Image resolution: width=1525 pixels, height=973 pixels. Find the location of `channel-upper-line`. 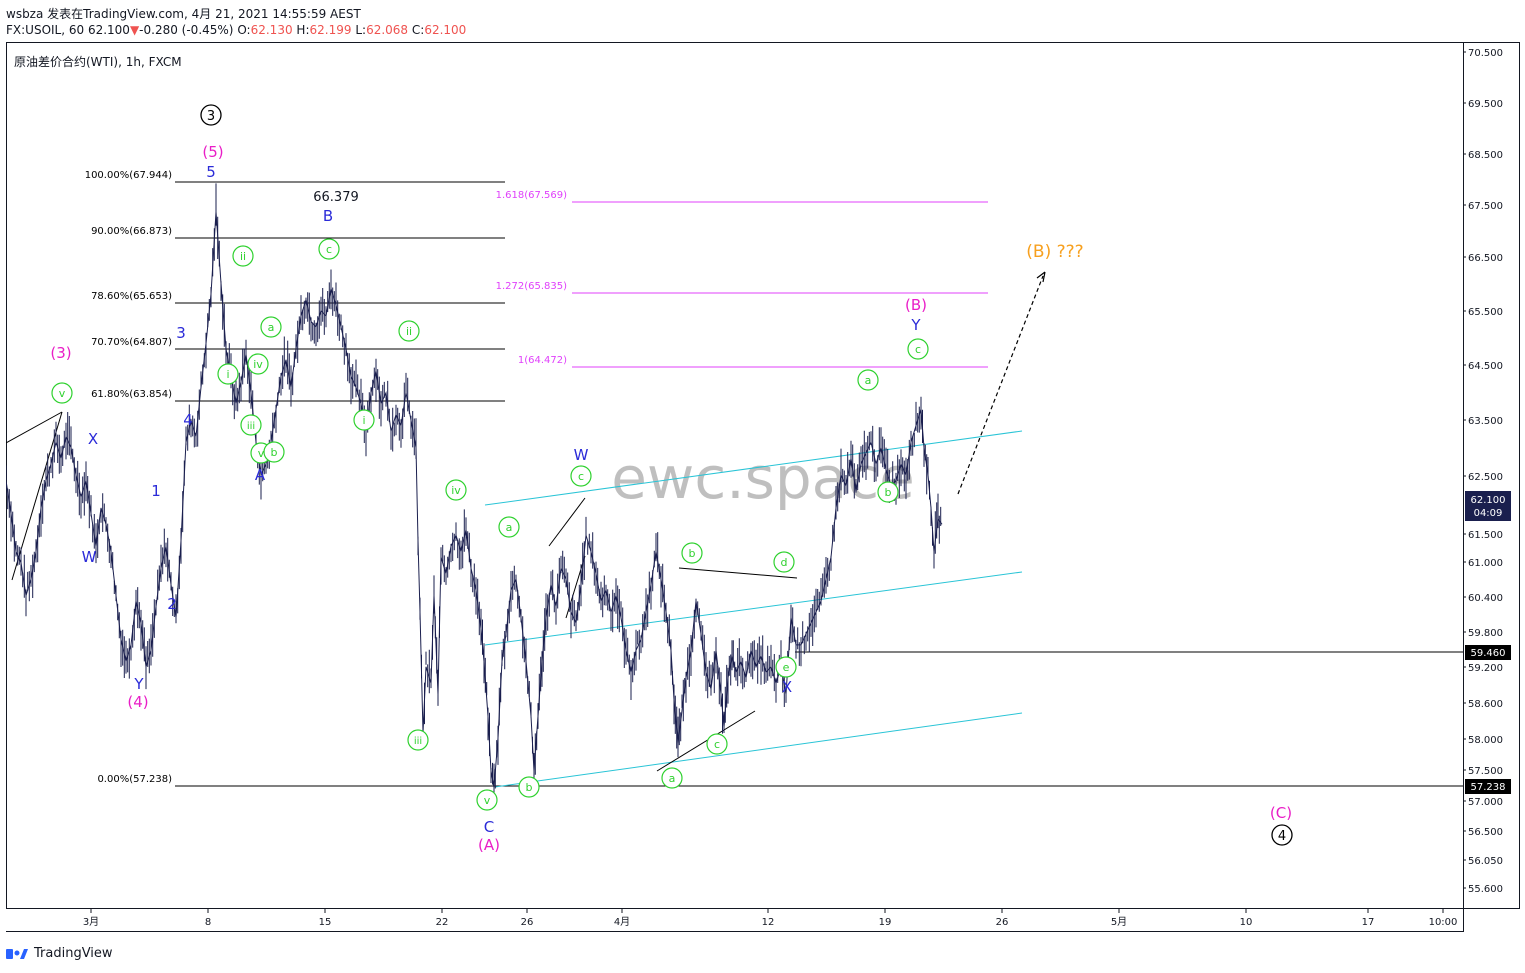

channel-upper-line is located at coordinates (753, 468).